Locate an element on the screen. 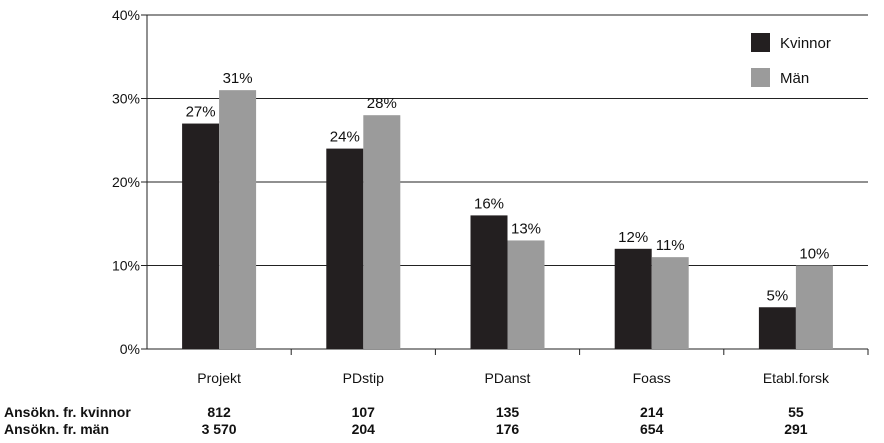 This screenshot has height=443, width=884. y-tick-label: 20% is located at coordinates (126, 182).